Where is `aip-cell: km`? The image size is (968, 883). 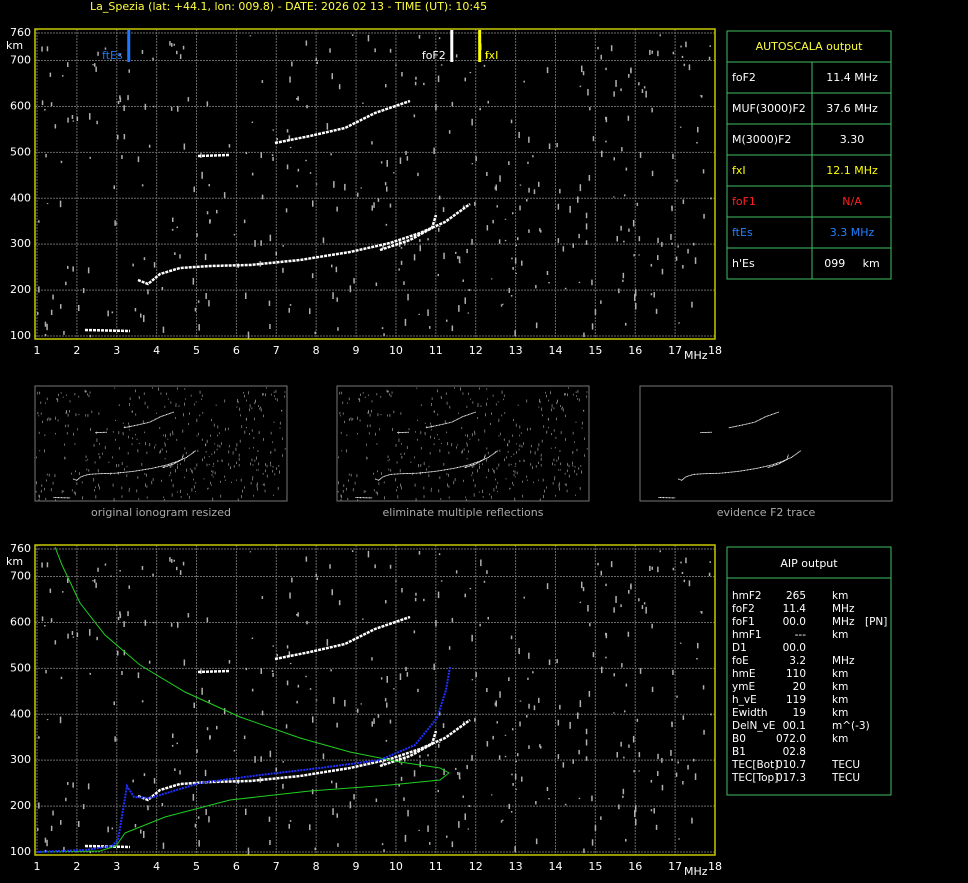
aip-cell: km is located at coordinates (840, 713).